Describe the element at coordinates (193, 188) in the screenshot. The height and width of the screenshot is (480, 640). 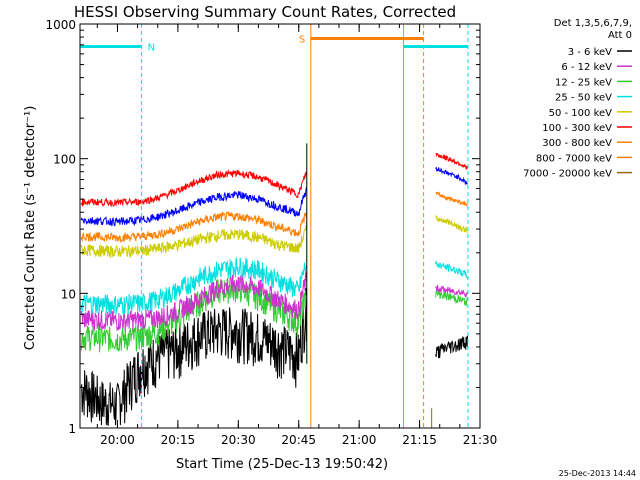
I see `series-line-100-300-keV` at that location.